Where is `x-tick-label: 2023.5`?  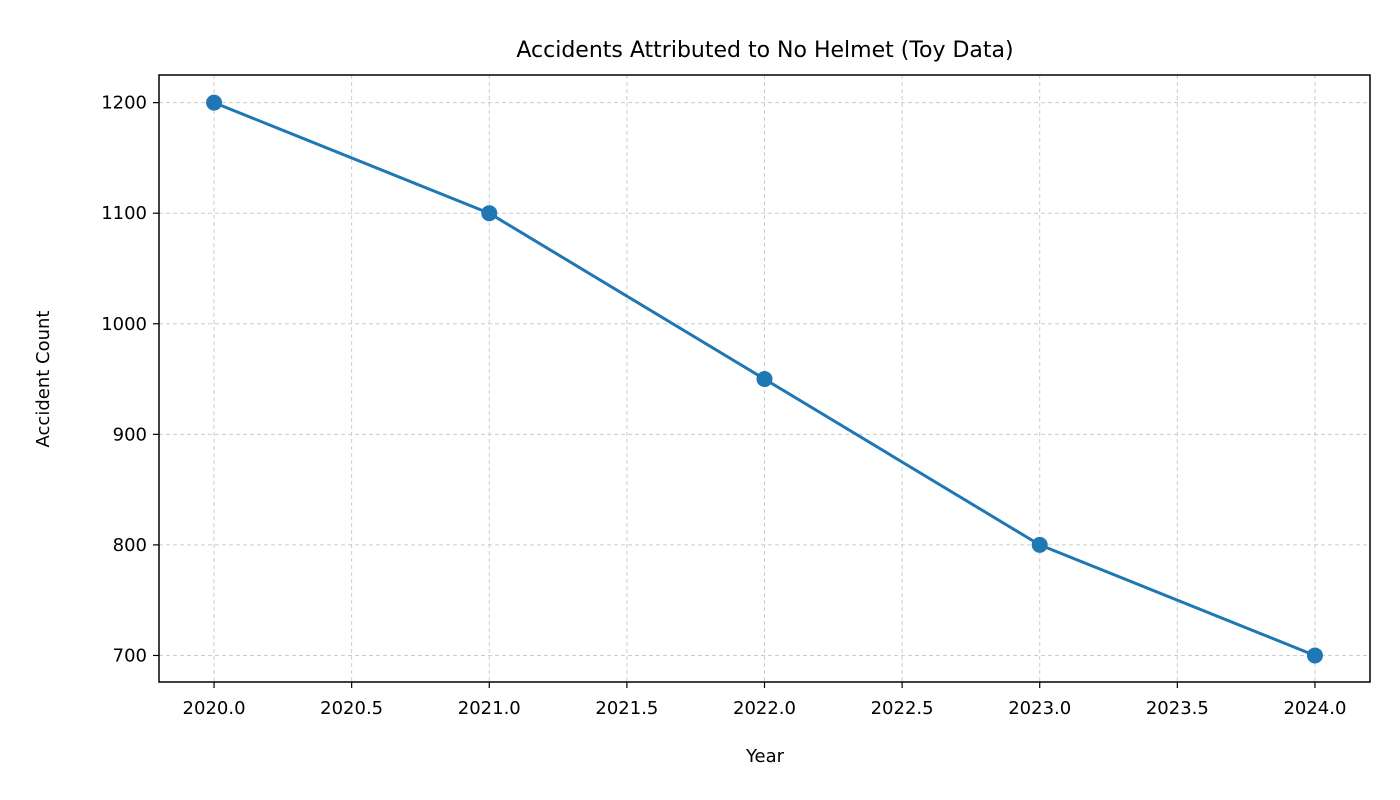
x-tick-label: 2023.5 is located at coordinates (1177, 708).